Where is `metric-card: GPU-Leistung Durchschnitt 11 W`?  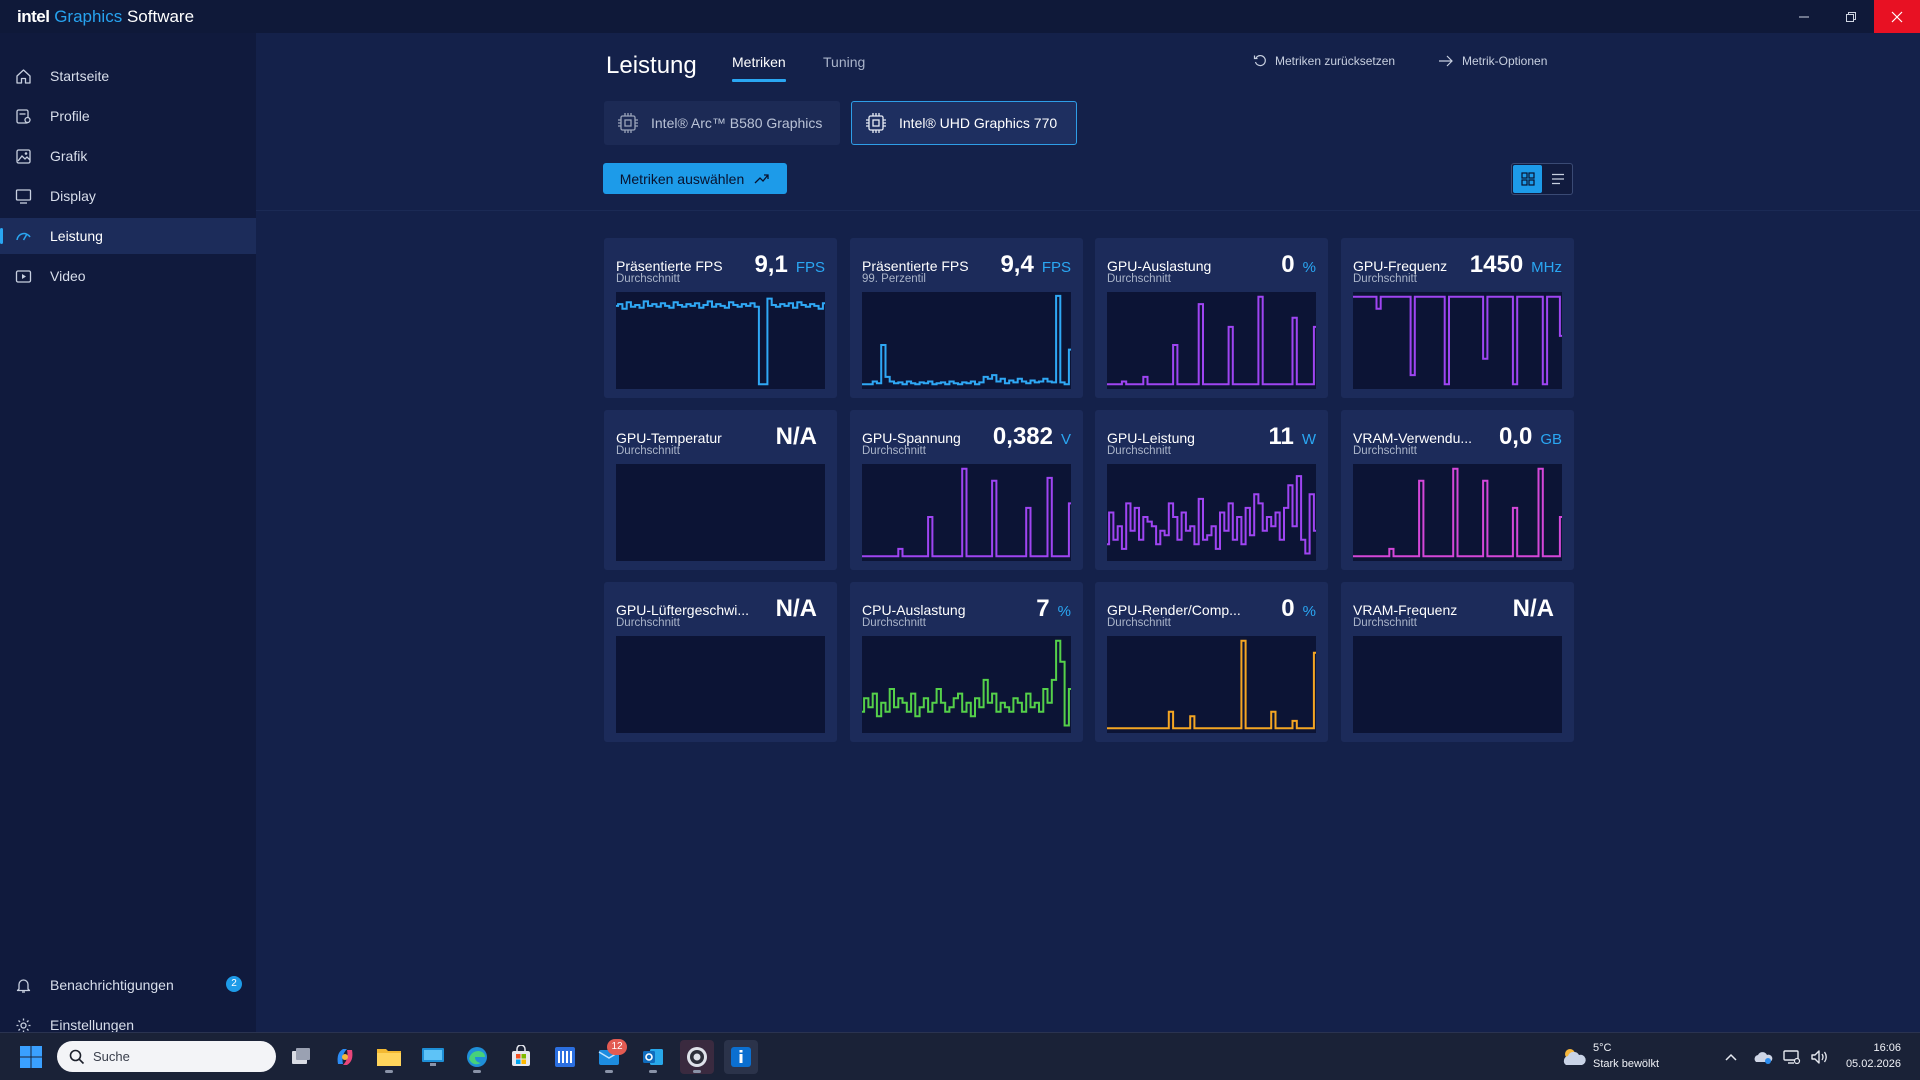 metric-card: GPU-Leistung Durchschnitt 11 W is located at coordinates (1211, 490).